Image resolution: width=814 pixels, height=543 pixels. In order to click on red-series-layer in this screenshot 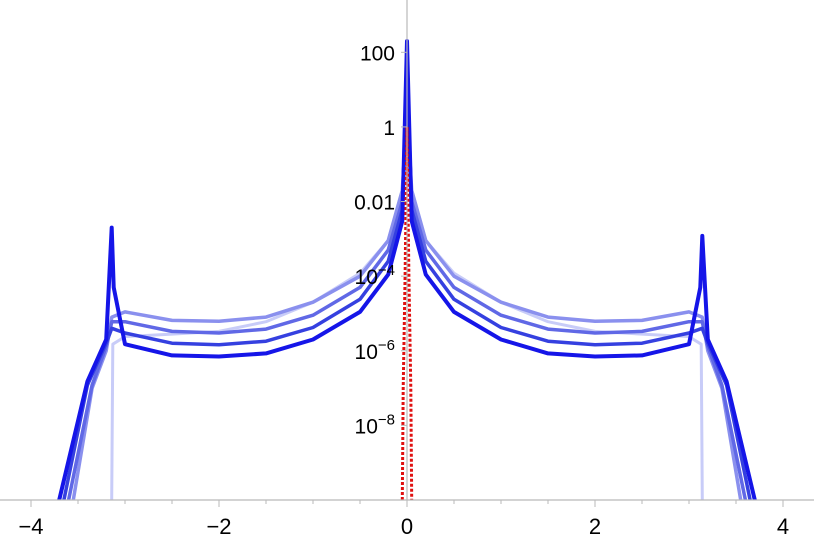, I will do `click(407, 313)`.